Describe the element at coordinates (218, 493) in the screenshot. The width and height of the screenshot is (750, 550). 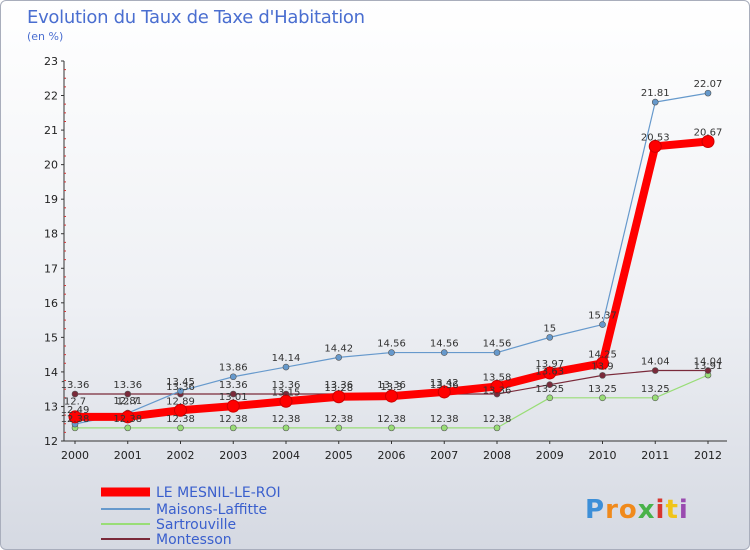
I see `legend-label: LE MESNIL-LE-ROI` at that location.